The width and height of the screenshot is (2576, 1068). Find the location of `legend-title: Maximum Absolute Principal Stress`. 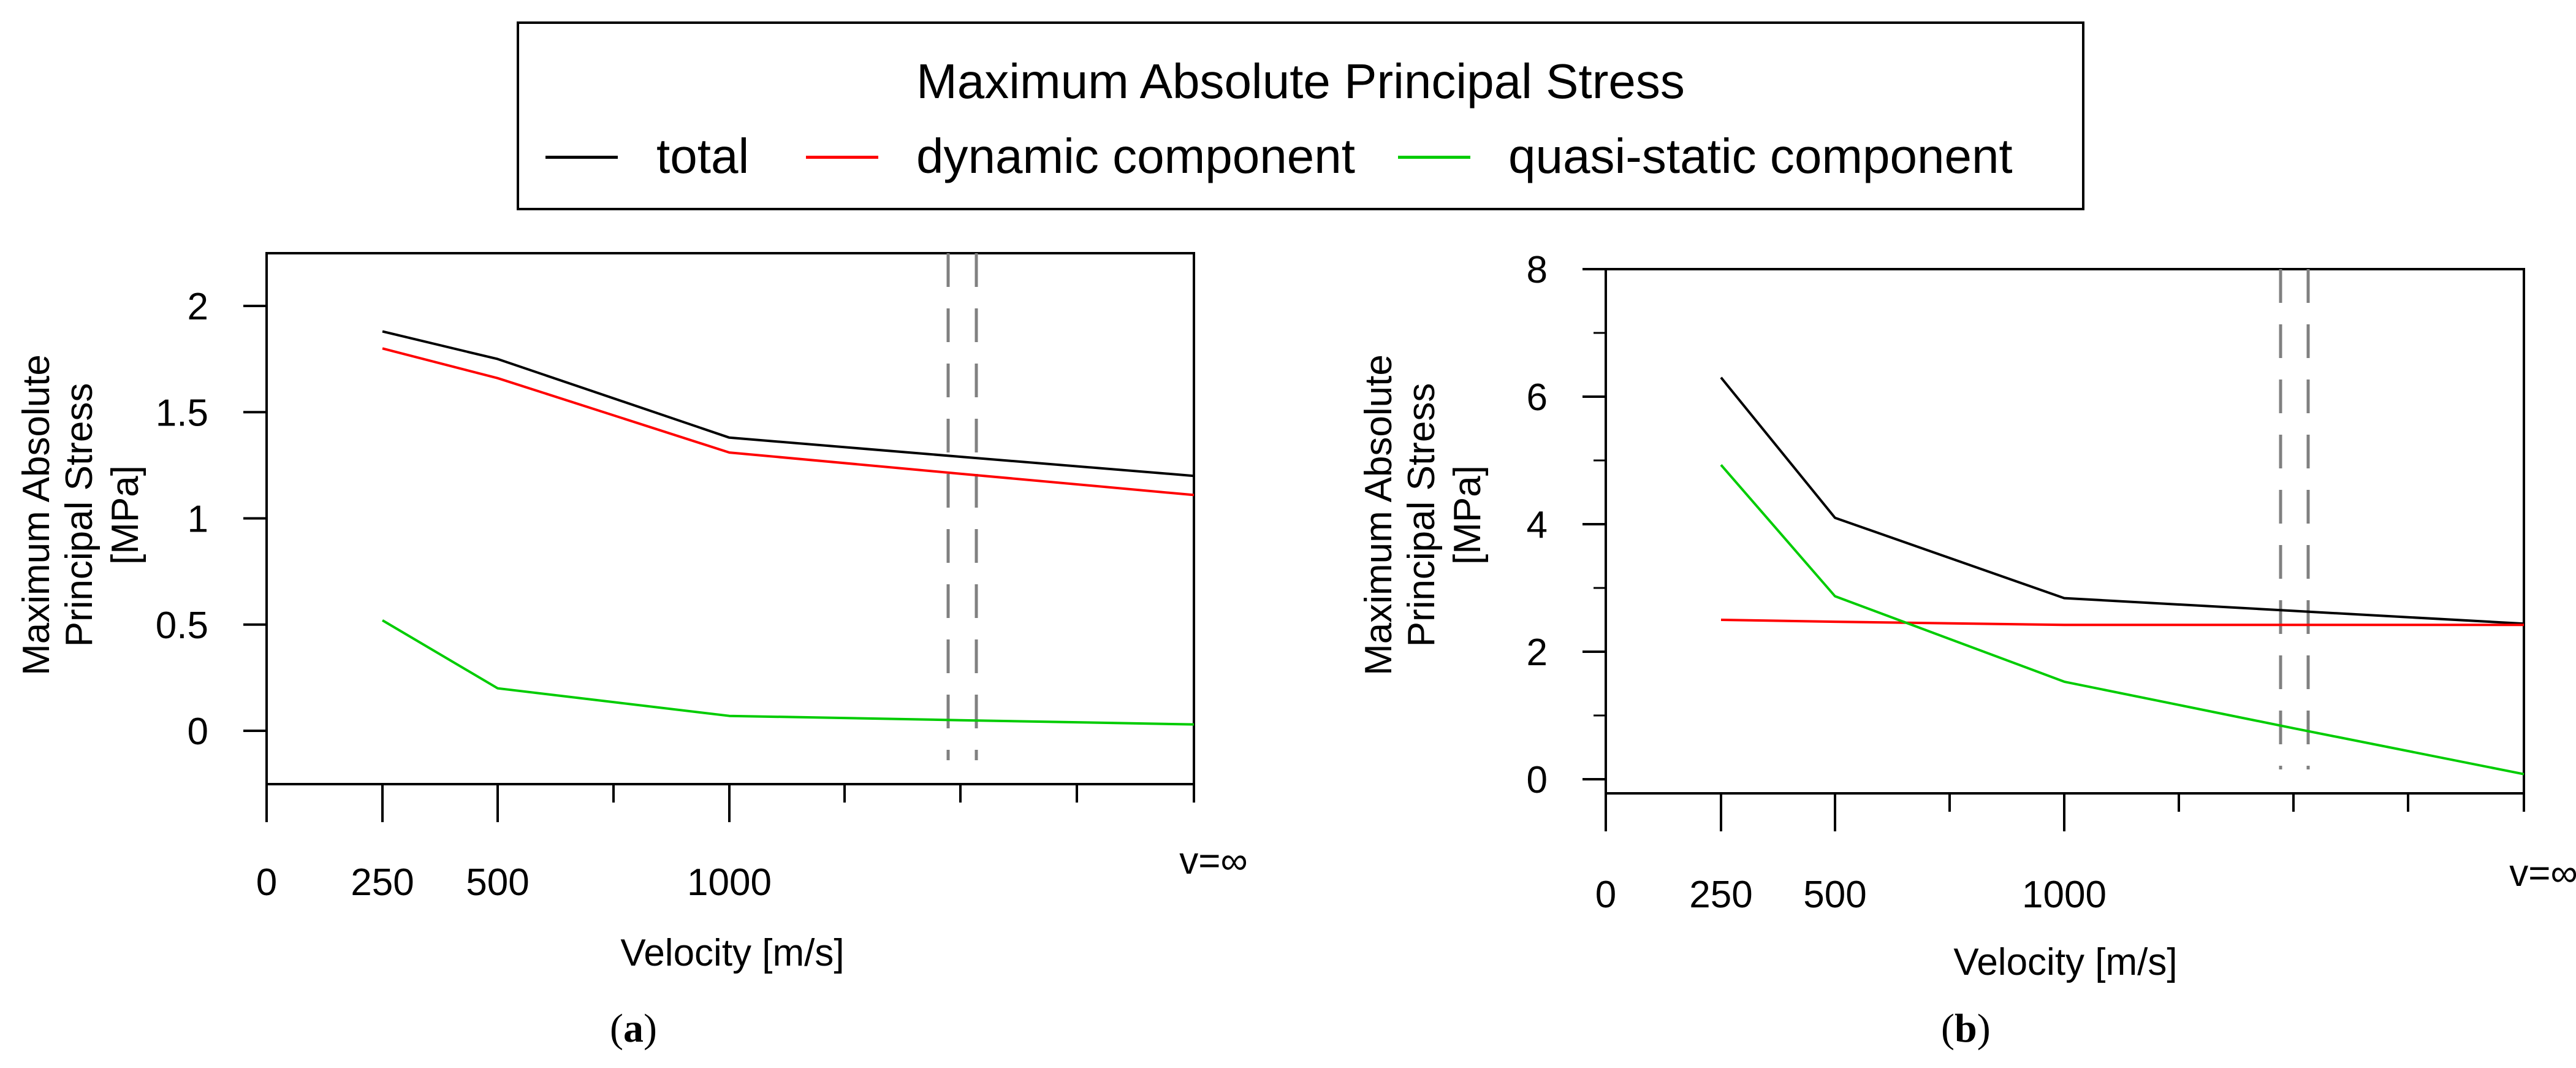

legend-title: Maximum Absolute Principal Stress is located at coordinates (1300, 81).